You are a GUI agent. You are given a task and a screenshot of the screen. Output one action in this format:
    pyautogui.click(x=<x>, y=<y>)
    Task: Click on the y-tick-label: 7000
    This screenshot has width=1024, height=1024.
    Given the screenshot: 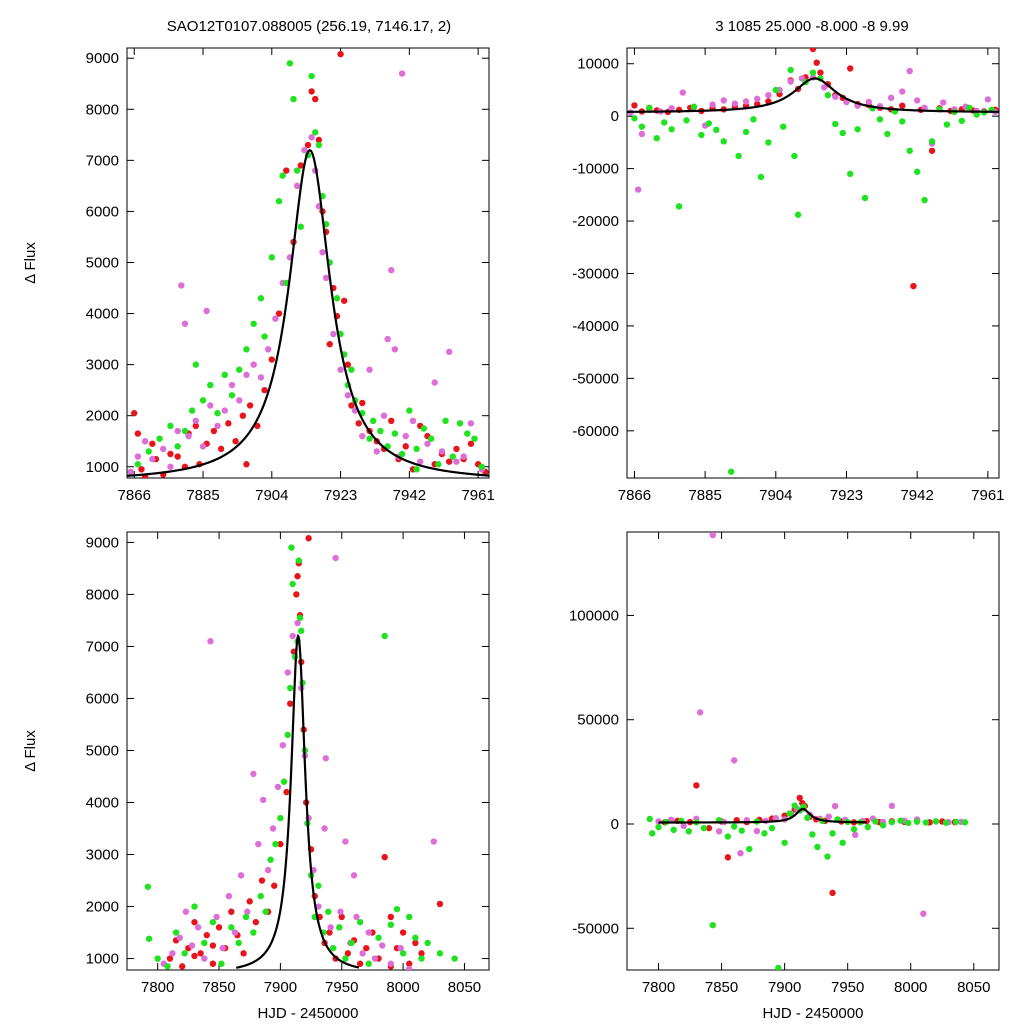 What is the action you would take?
    pyautogui.click(x=102, y=646)
    